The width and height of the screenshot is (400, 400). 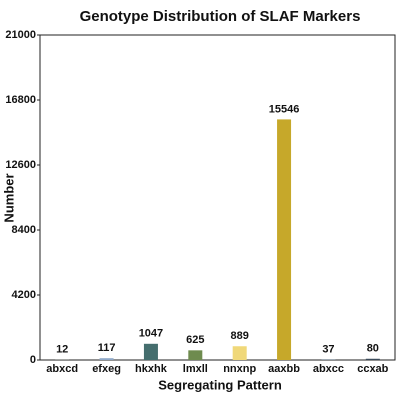 What do you see at coordinates (107, 348) in the screenshot?
I see `value-label: 117` at bounding box center [107, 348].